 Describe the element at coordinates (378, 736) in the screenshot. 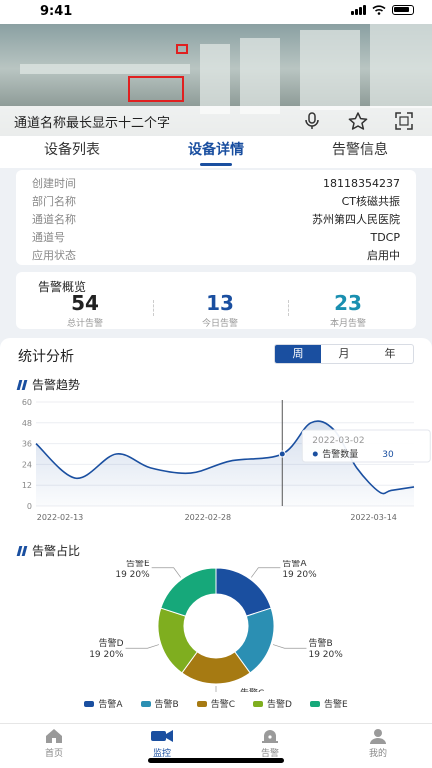

I see `user-icon` at that location.